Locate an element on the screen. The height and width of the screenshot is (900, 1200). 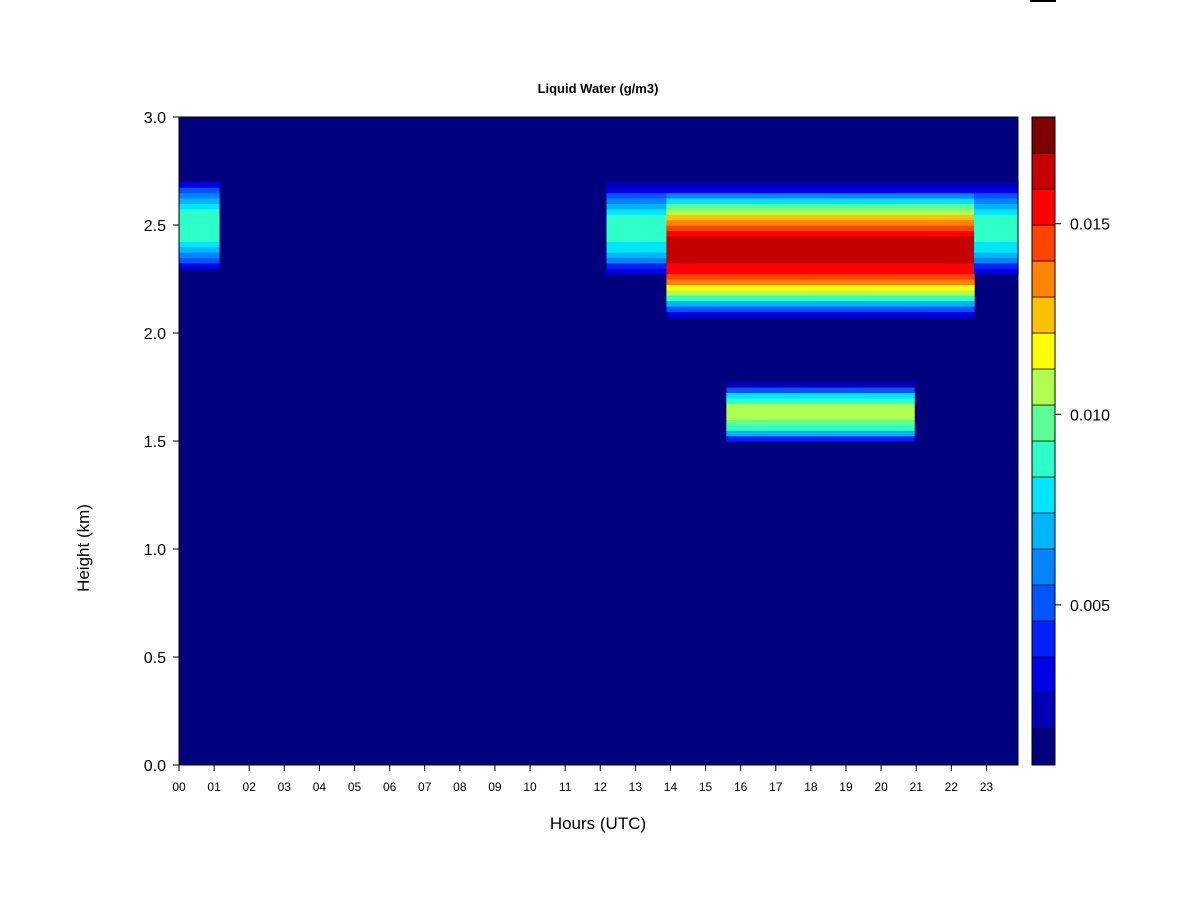
colorbar-tick-label: 0.005 is located at coordinates (1090, 606).